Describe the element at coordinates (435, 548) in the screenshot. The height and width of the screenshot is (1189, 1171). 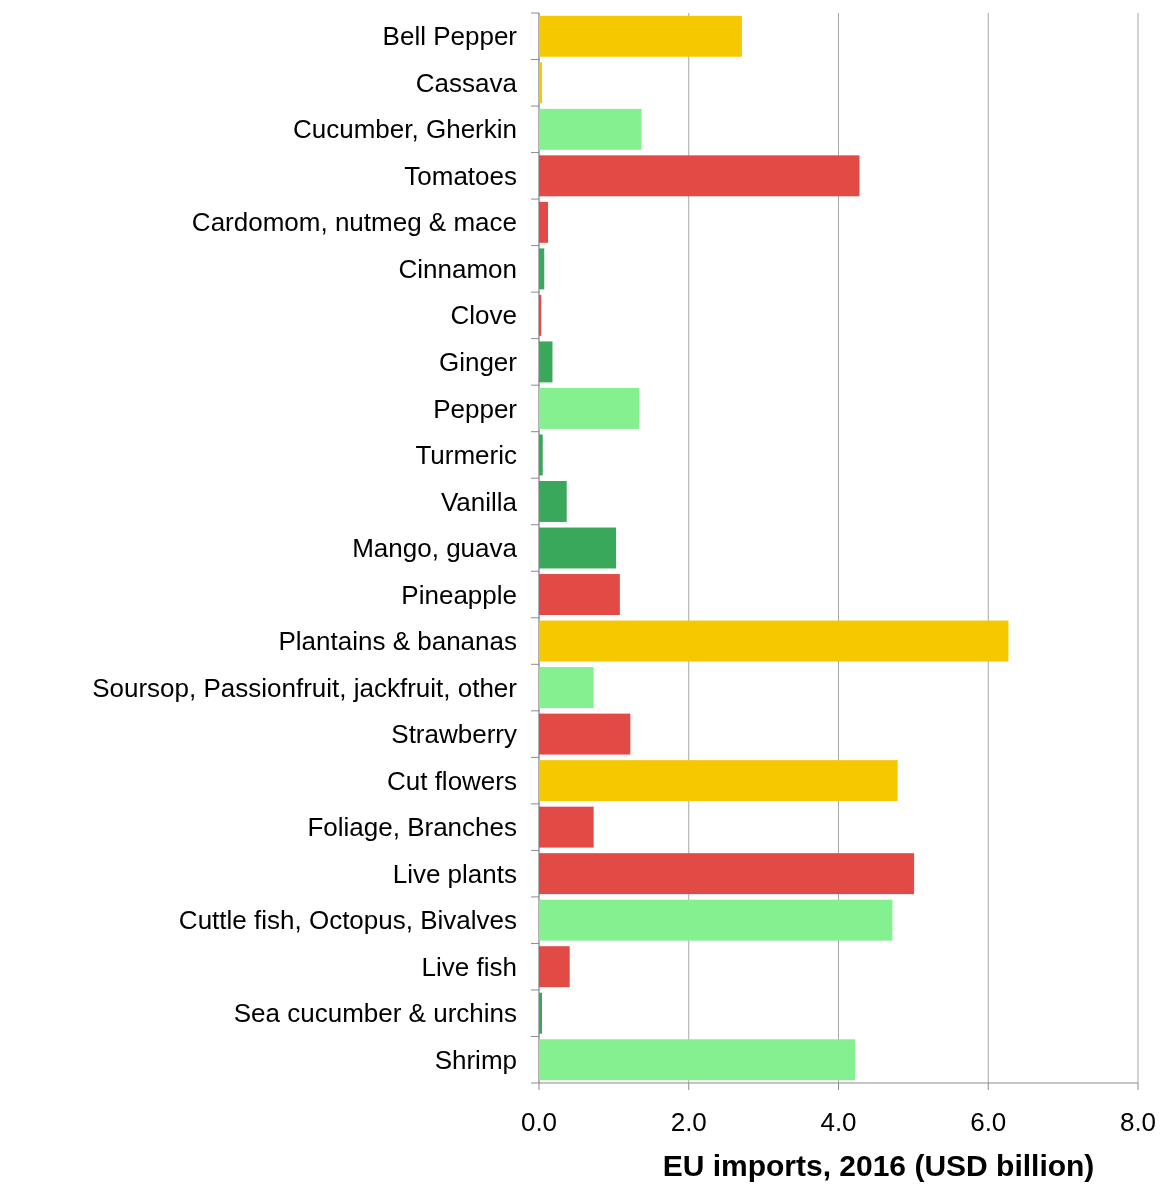
I see `y-tick-label: Mango, guava` at that location.